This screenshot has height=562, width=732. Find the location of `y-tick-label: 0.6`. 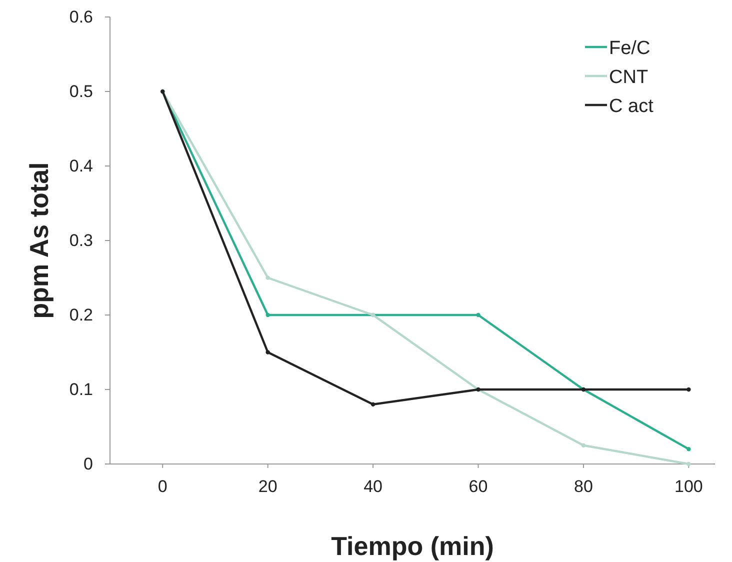

y-tick-label: 0.6 is located at coordinates (81, 16).